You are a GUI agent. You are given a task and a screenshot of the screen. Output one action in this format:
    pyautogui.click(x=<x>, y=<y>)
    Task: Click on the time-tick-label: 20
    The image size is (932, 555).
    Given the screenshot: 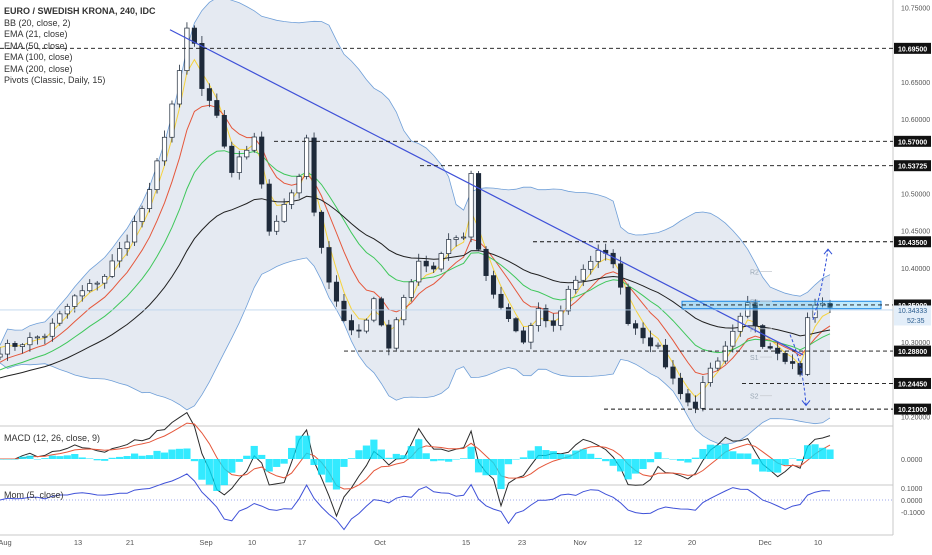 What is the action you would take?
    pyautogui.click(x=692, y=542)
    